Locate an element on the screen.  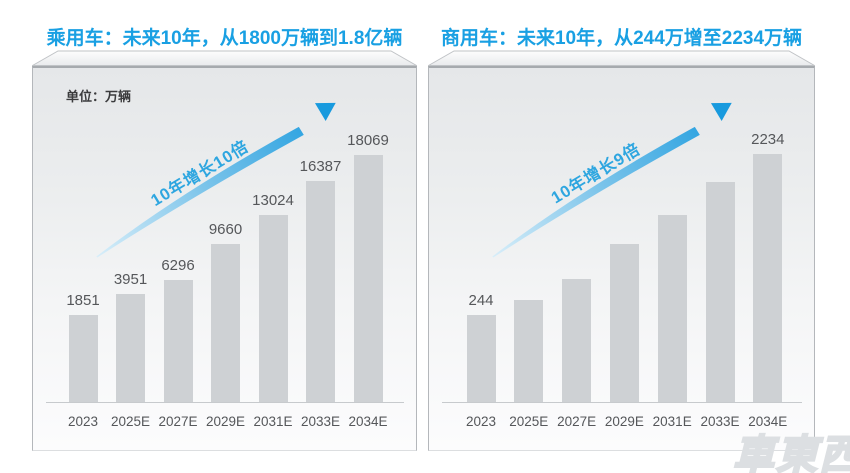
bar-value-label: 1851 is located at coordinates (83, 300).